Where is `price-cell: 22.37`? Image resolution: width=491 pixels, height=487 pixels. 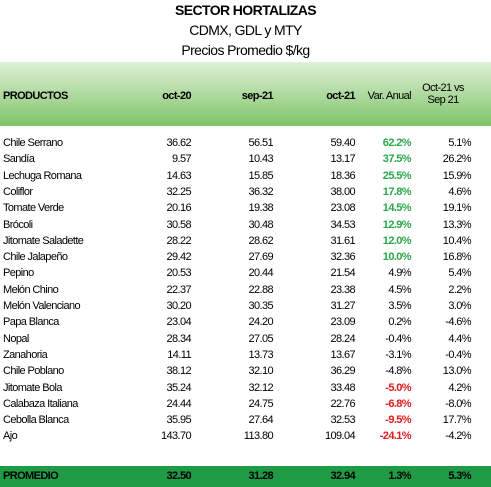
price-cell: 22.37 is located at coordinates (178, 289).